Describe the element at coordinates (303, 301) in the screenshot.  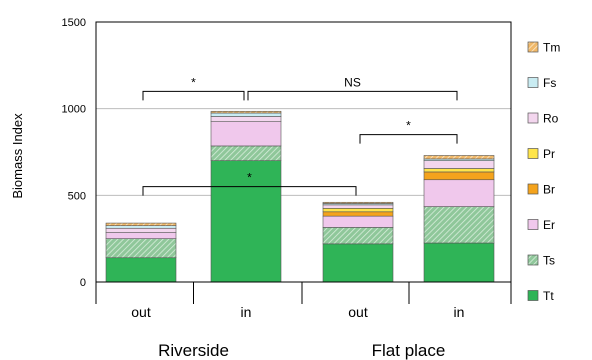
I see `x-category-labels: out in out in` at that location.